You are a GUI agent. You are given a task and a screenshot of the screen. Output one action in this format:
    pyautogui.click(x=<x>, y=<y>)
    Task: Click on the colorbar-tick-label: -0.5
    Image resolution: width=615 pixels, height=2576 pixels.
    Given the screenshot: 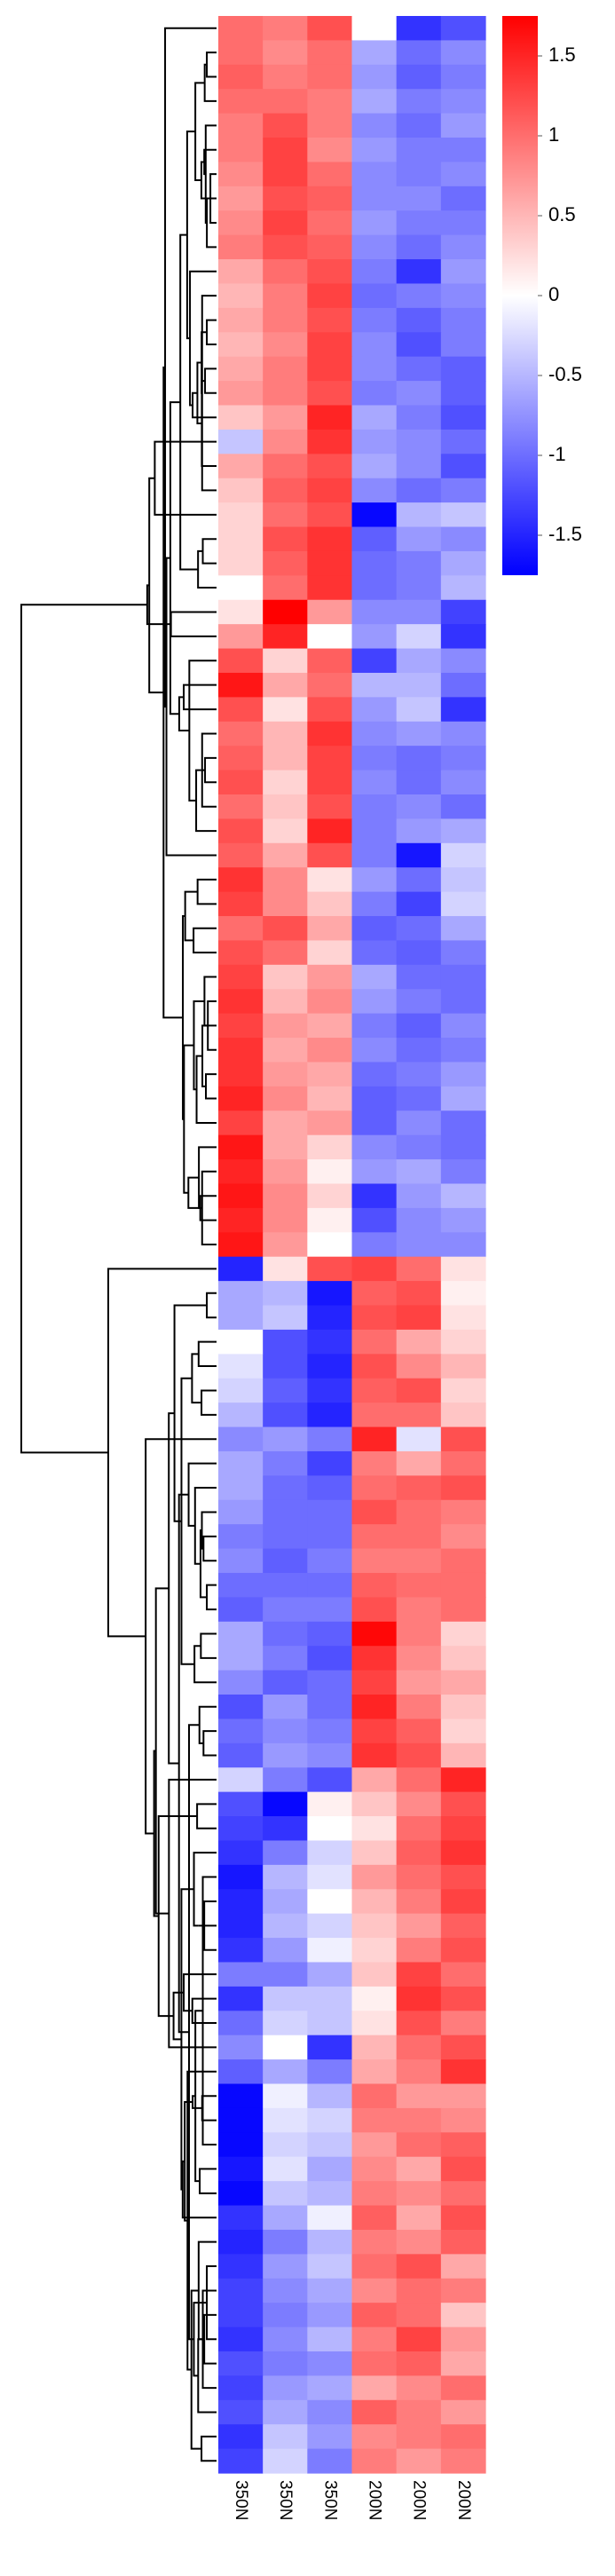 What is the action you would take?
    pyautogui.click(x=565, y=374)
    